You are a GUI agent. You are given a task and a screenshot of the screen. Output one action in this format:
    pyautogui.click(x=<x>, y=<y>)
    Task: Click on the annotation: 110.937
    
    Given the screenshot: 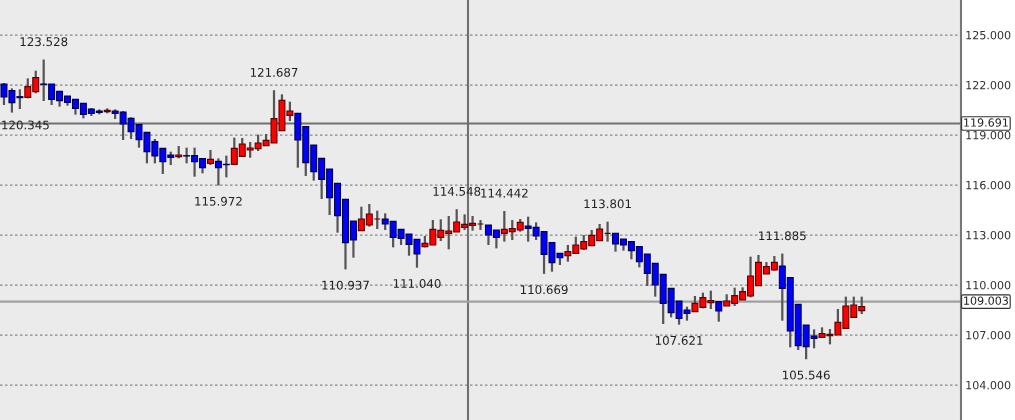 What is the action you would take?
    pyautogui.click(x=345, y=285)
    